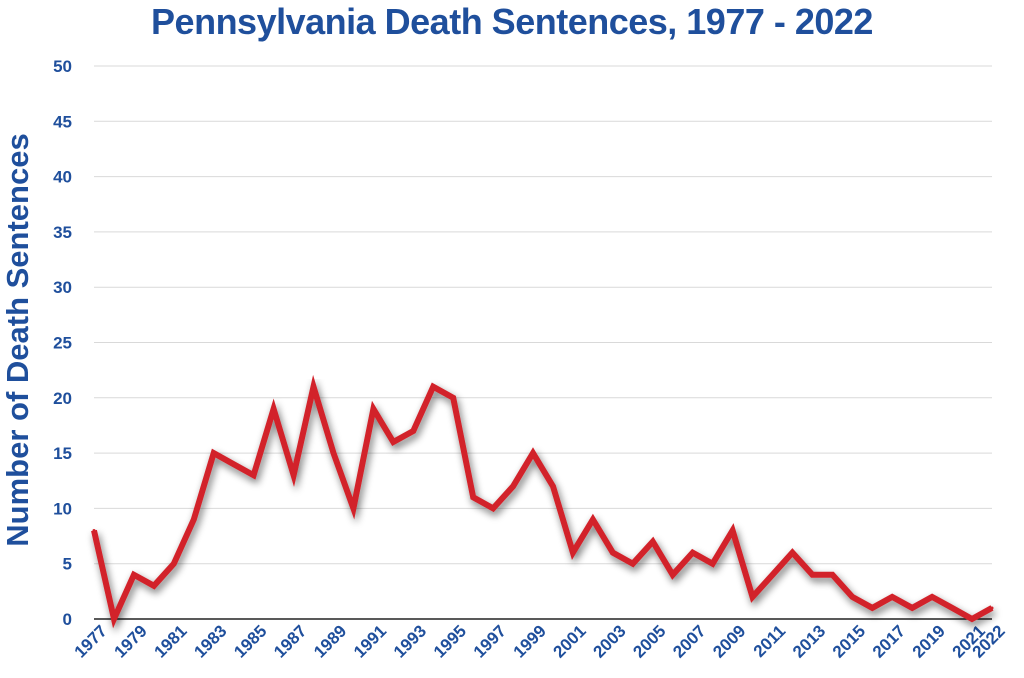 Image resolution: width=1024 pixels, height=678 pixels. Describe the element at coordinates (393, 442) in the screenshot. I see `data-point-1992` at that location.